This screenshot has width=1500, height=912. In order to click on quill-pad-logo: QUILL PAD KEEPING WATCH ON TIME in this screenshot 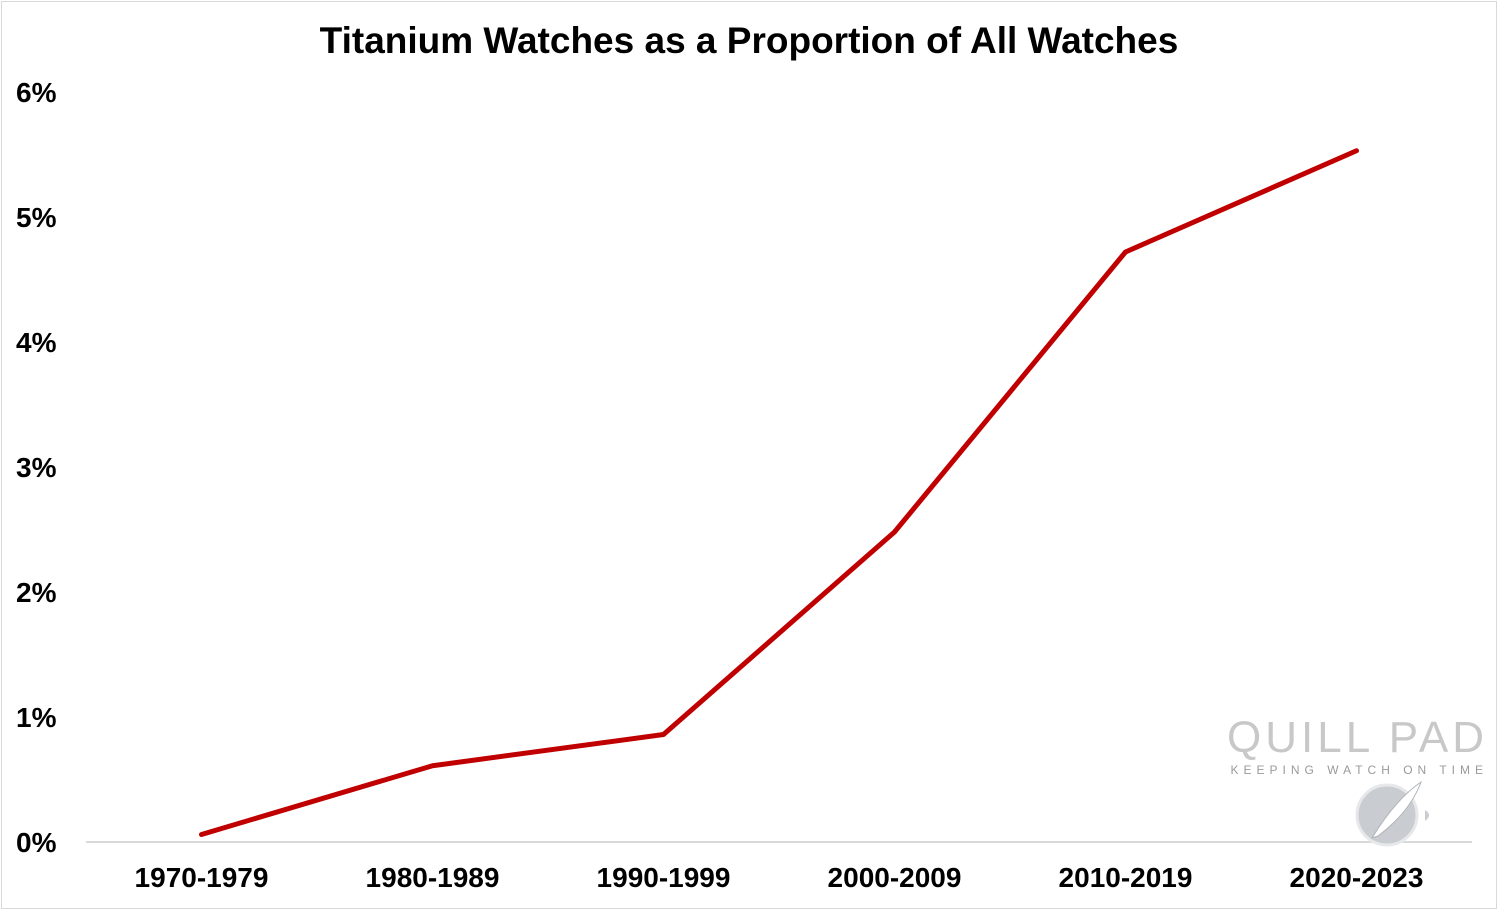, I will do `click(1357, 780)`.